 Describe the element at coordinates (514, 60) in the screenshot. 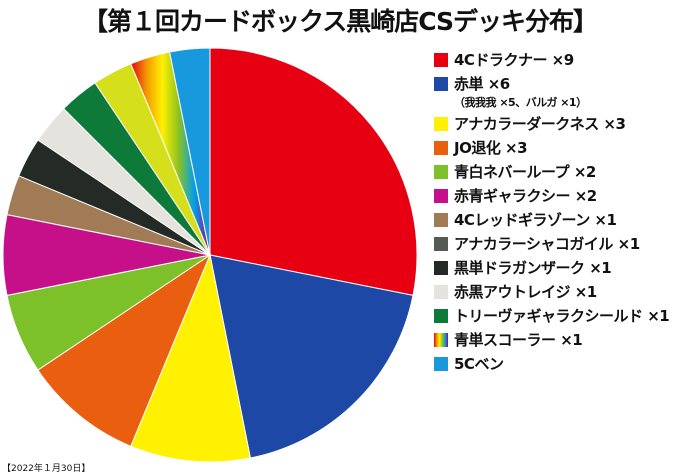

I see `legend-label: 4Cドラクナー ×9` at that location.